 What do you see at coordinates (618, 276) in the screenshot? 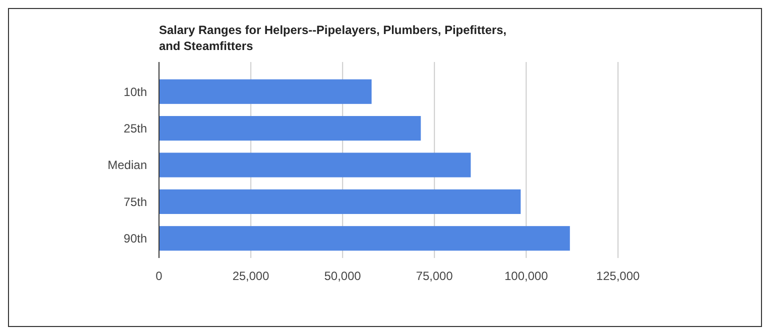
I see `x-tick-label: 125,000` at bounding box center [618, 276].